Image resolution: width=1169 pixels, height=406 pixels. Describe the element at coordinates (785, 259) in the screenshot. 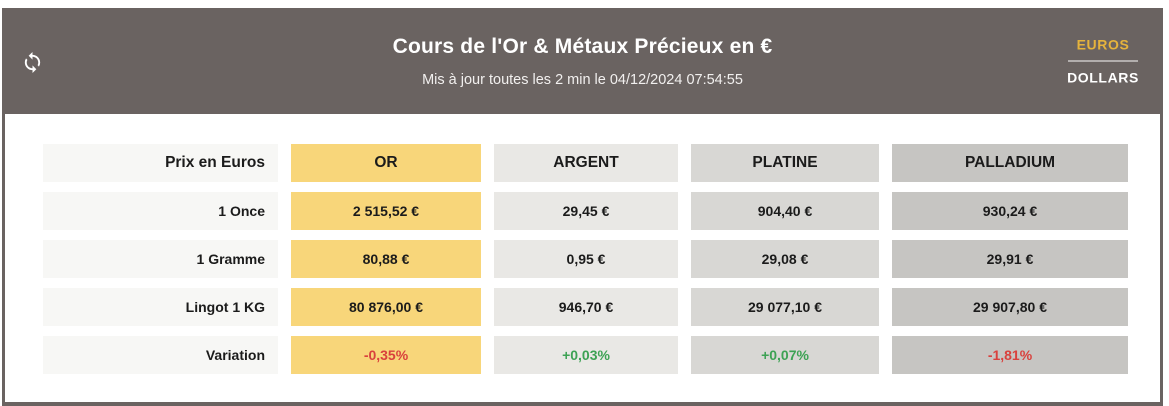

I see `cell-platine-1-gramme: 29,08 €` at that location.